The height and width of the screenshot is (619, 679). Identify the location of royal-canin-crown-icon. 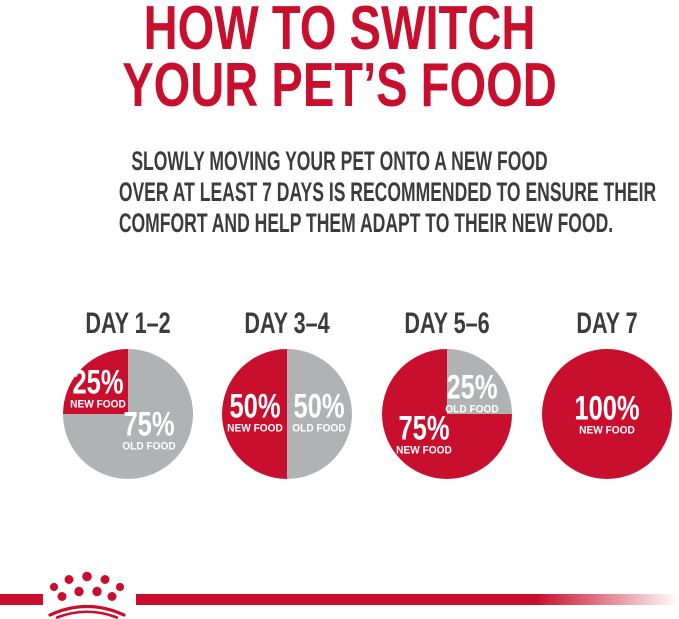
(87, 595).